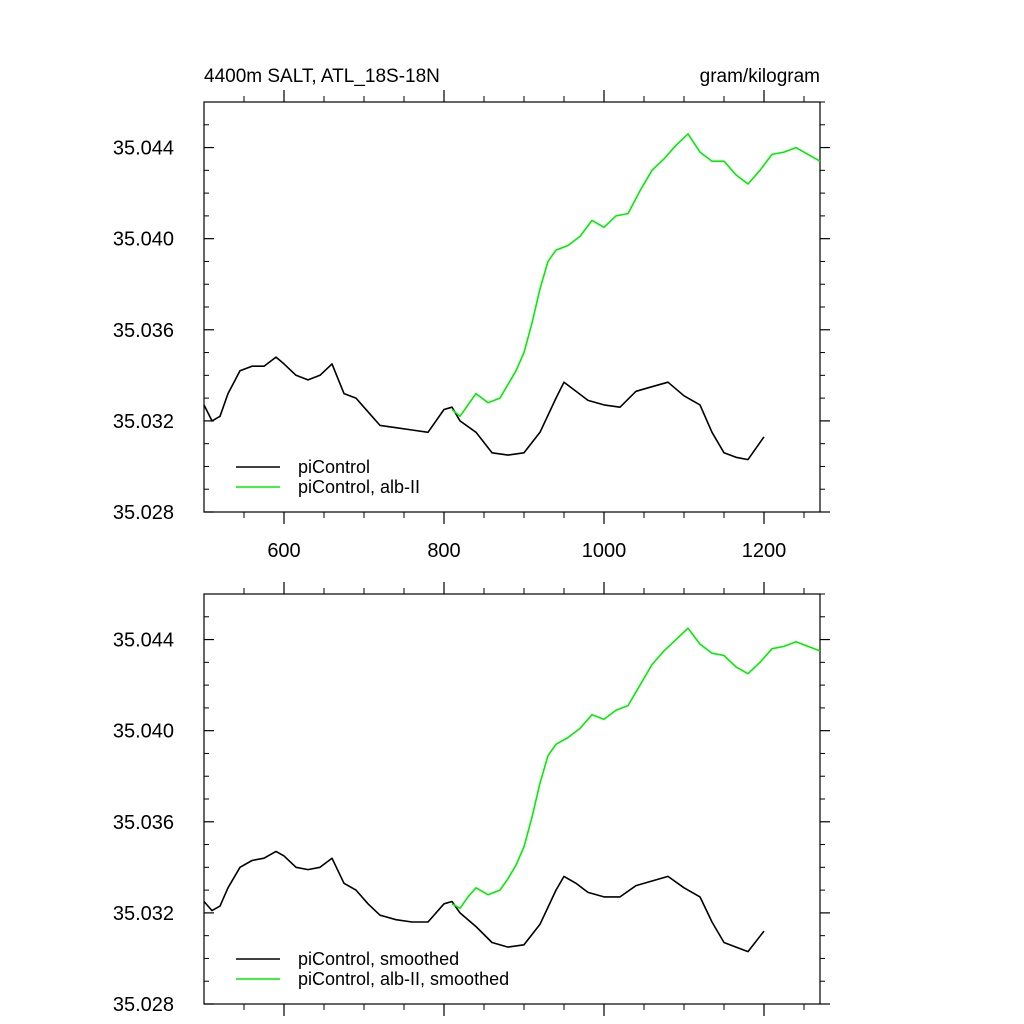 This screenshot has height=1024, width=1024. What do you see at coordinates (359, 487) in the screenshot?
I see `legend-label: piControl, alb-II` at bounding box center [359, 487].